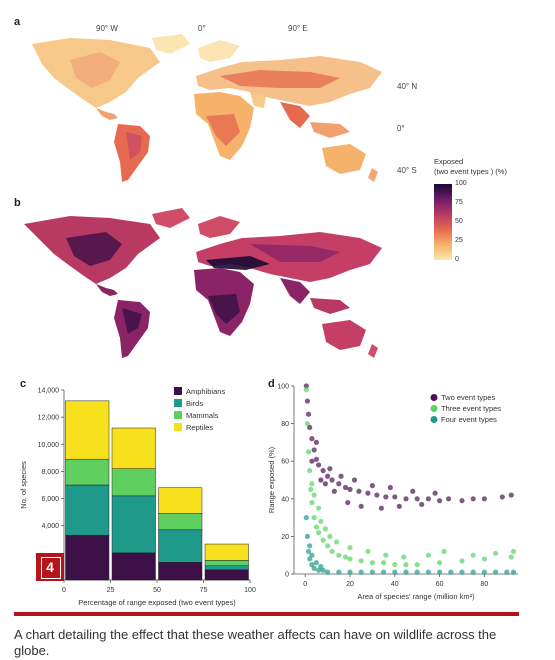  Describe the element at coordinates (50, 567) in the screenshot. I see `figure-number: 4` at that location.